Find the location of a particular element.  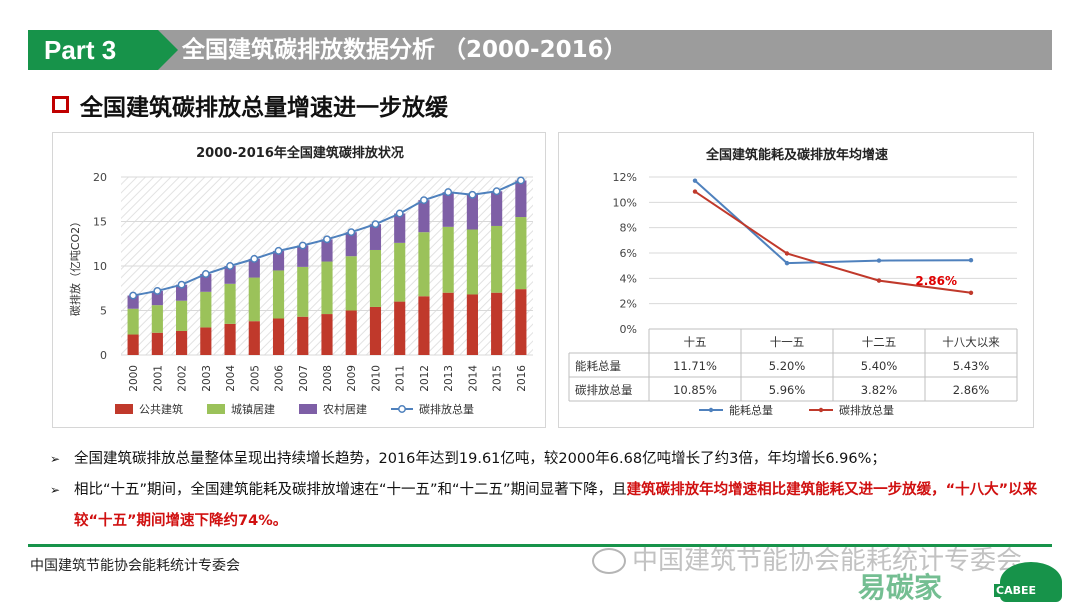

x-tick-label: 2009 is located at coordinates (352, 378).